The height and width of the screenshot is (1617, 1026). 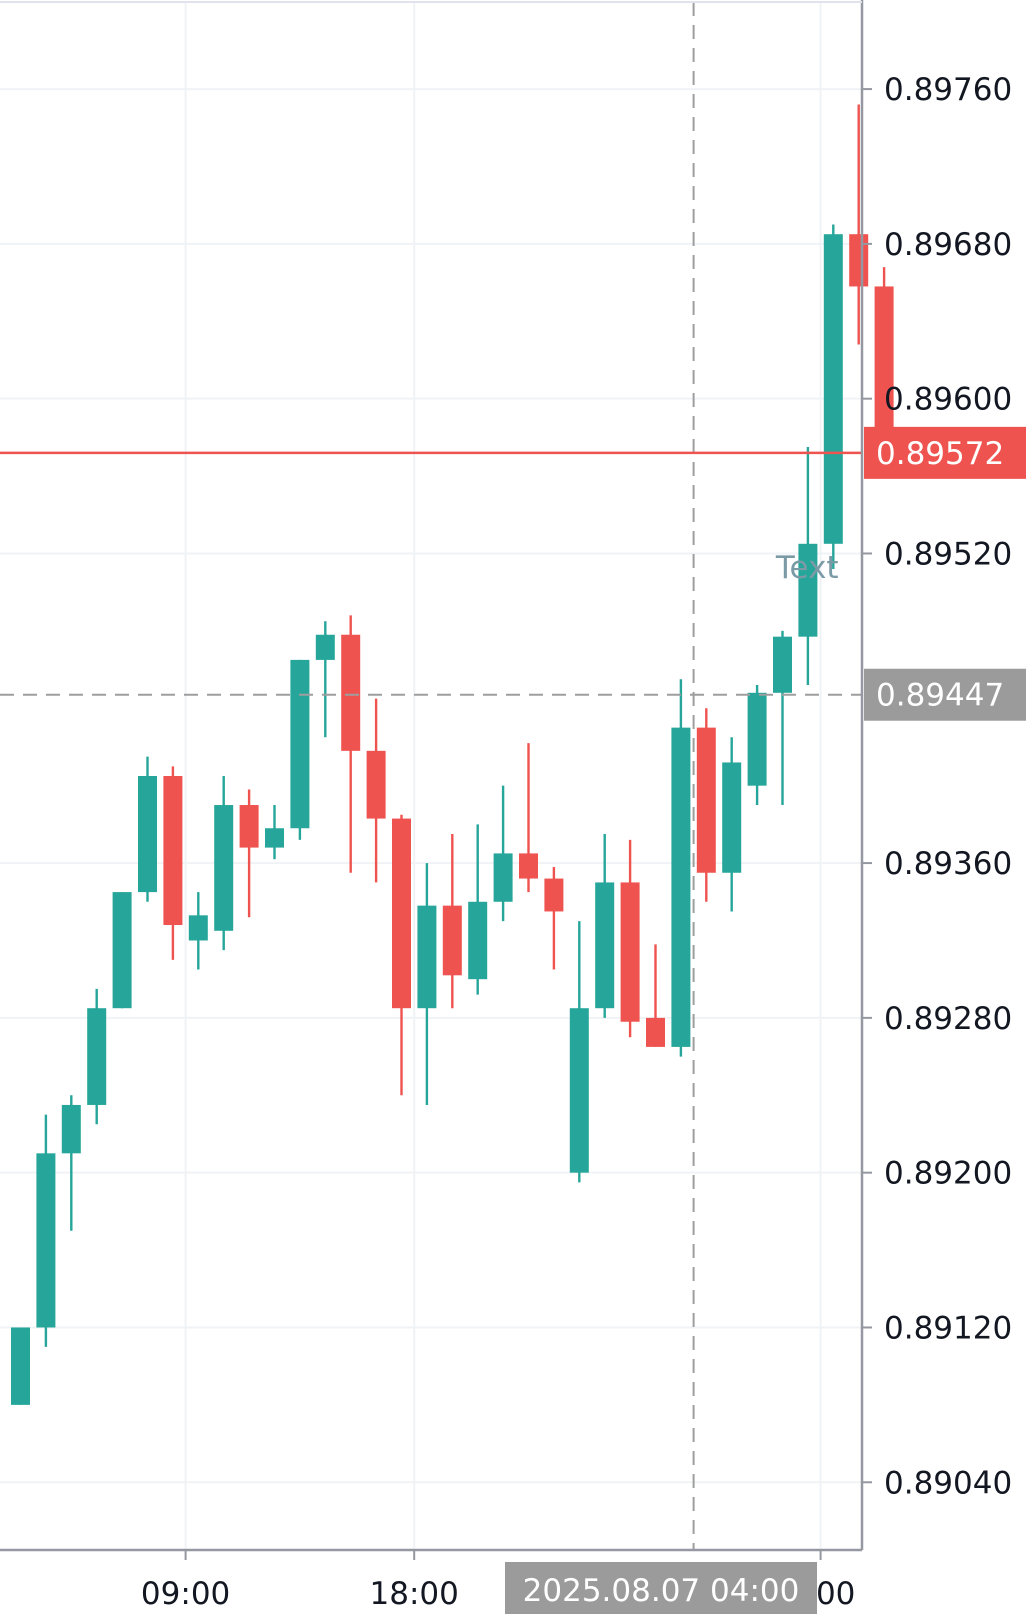 I want to click on y-tick-label: 0.89040, so click(x=948, y=1483).